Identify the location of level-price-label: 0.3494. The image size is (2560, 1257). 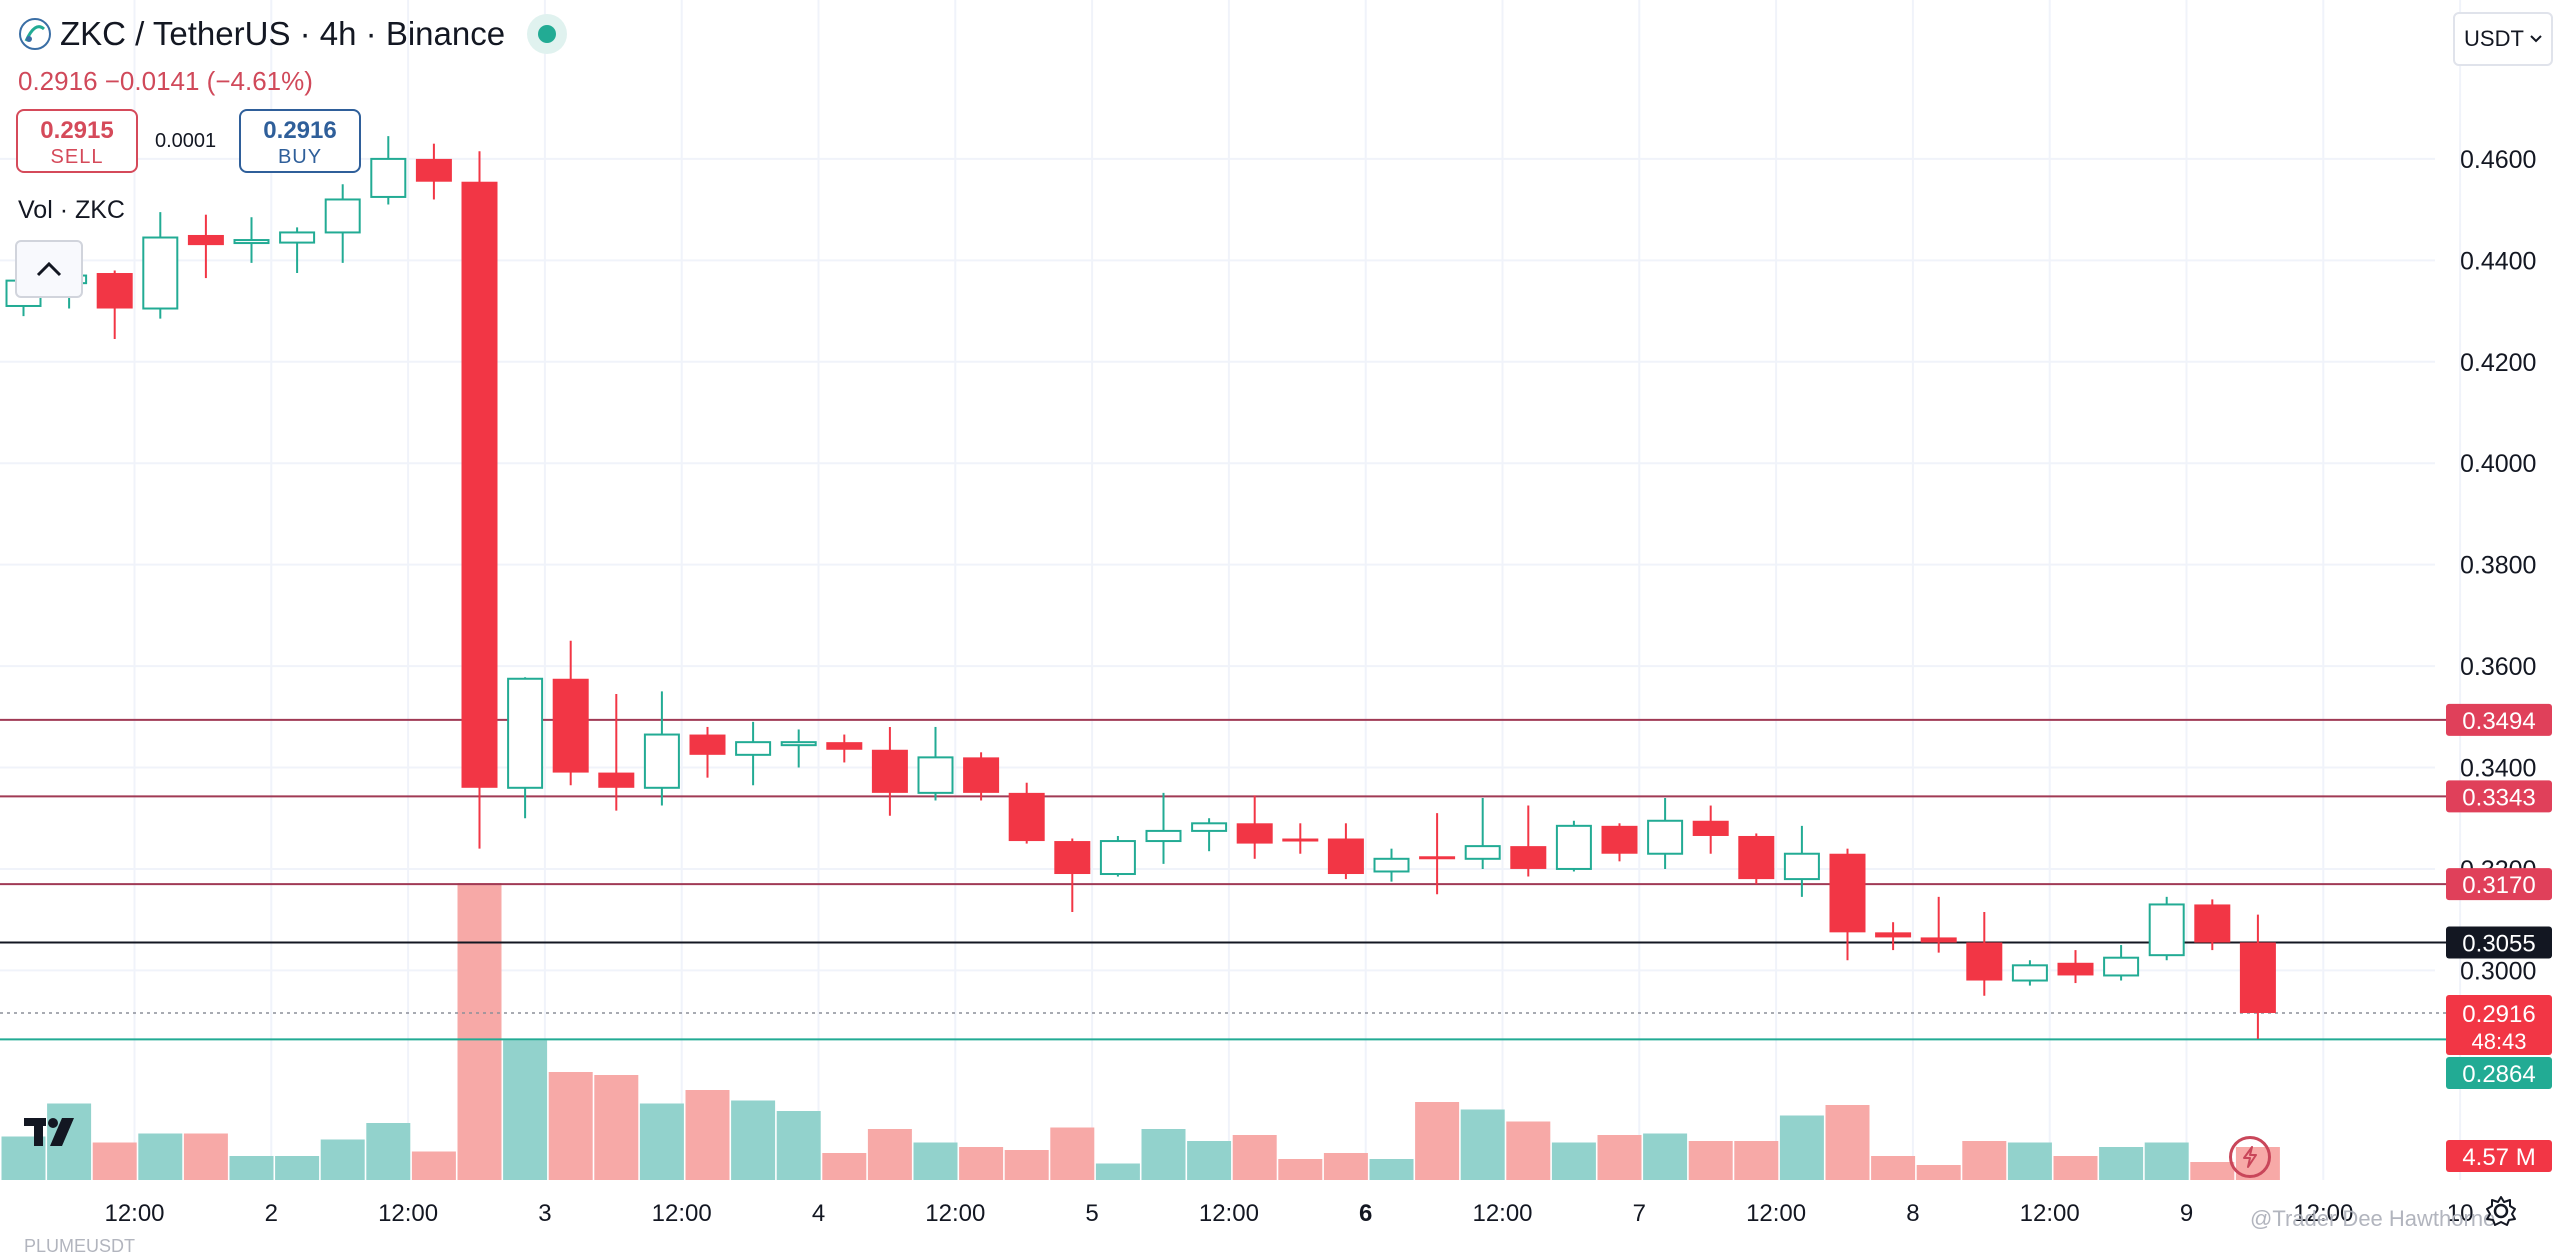
(2498, 721).